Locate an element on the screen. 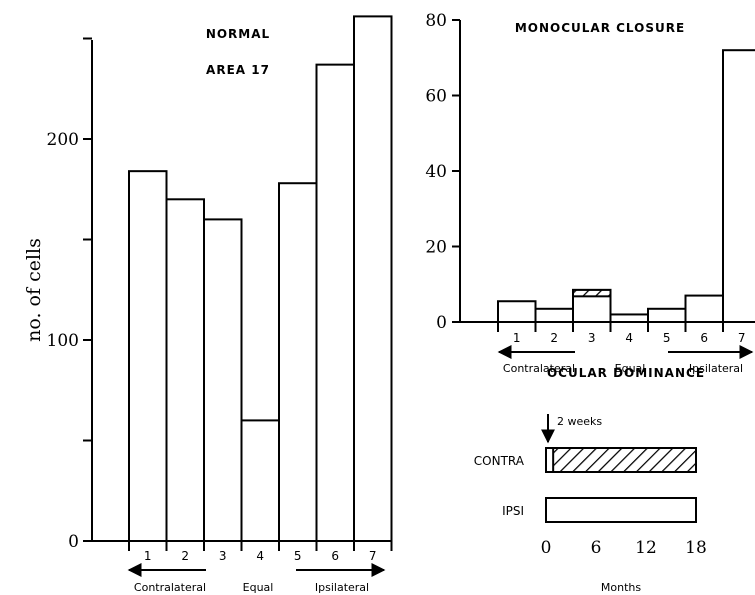 The height and width of the screenshot is (595, 755). x-ticks: 0 6 12 18 is located at coordinates (624, 548).